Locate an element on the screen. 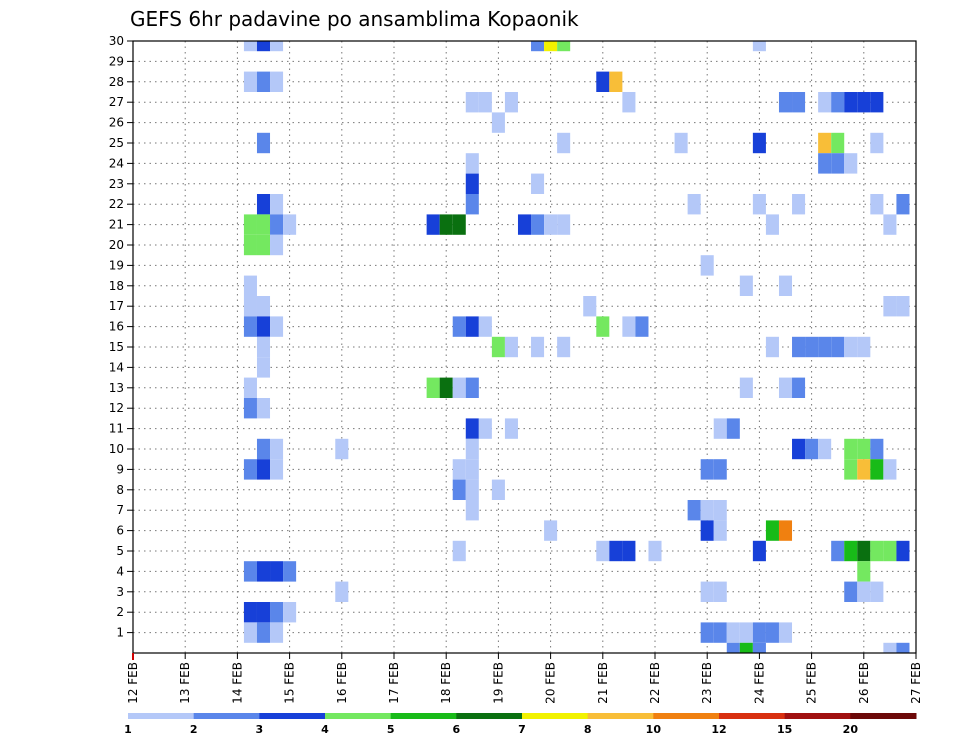 This screenshot has height=742, width=960. legend-label: 20 is located at coordinates (851, 729).